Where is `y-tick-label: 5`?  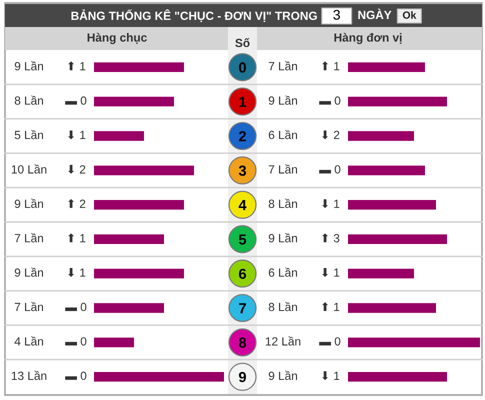
y-tick-label: 5 is located at coordinates (242, 239).